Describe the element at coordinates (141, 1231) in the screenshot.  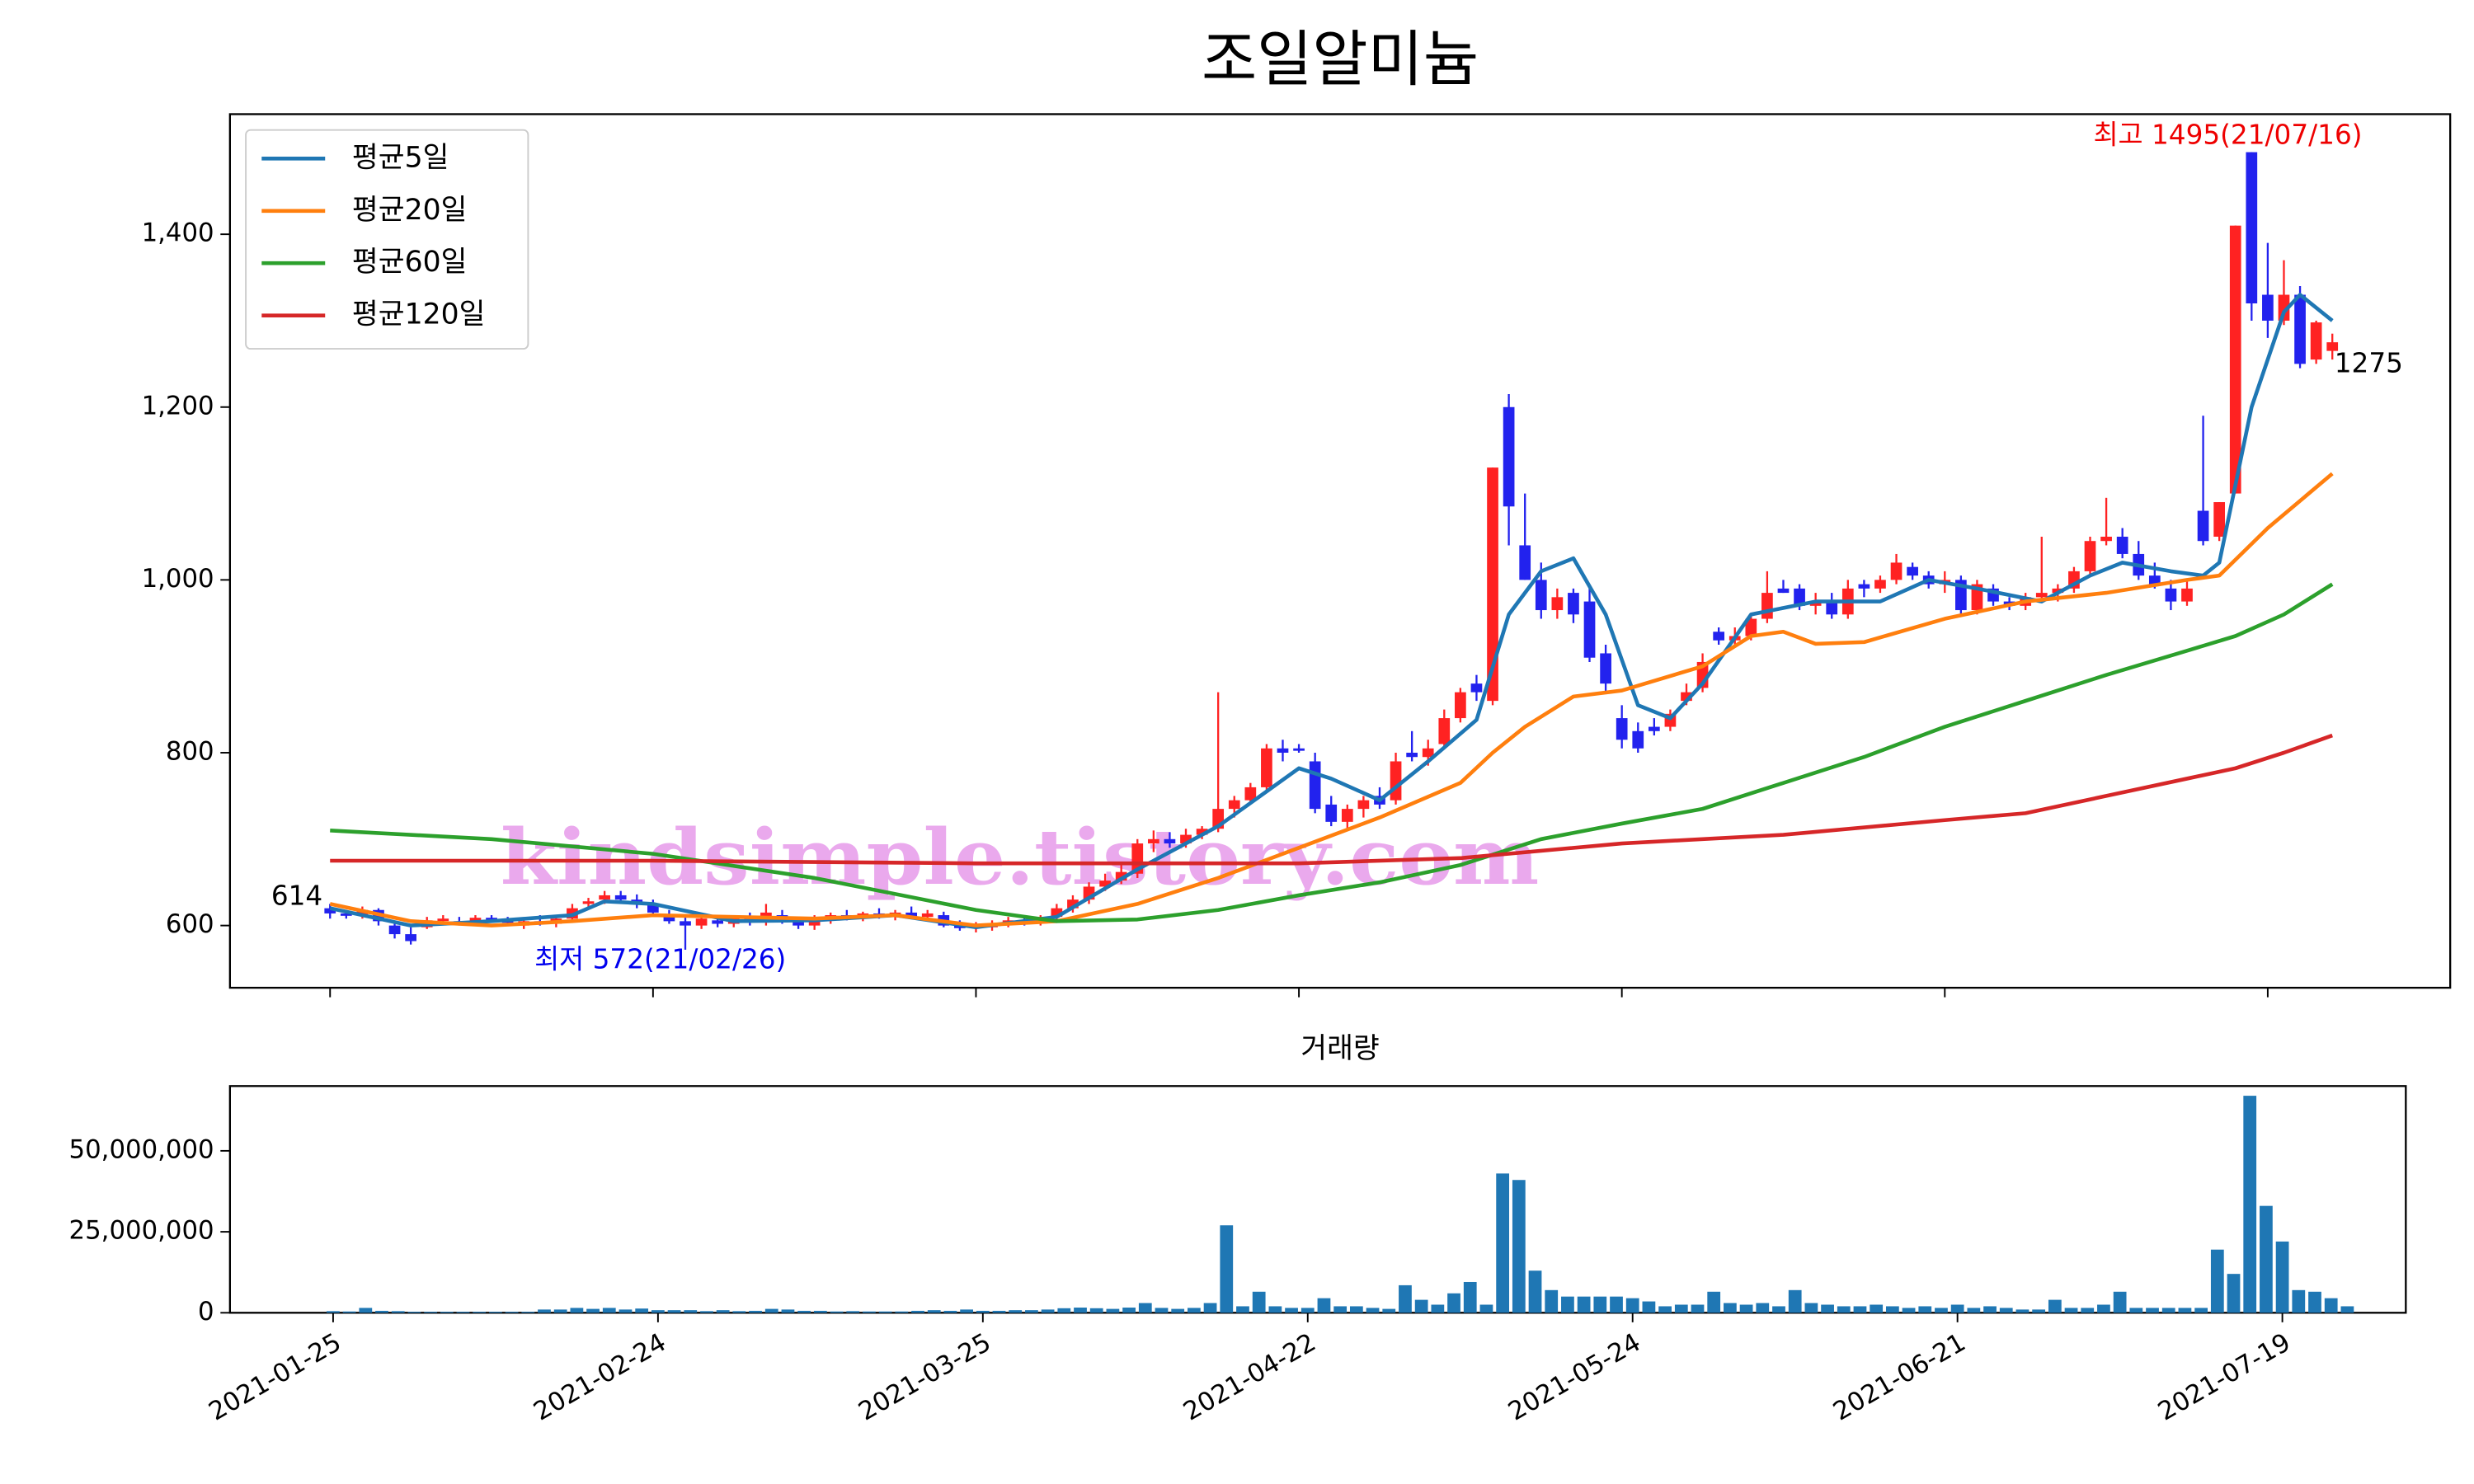
I see `y-tick-label: 25,000,000` at that location.